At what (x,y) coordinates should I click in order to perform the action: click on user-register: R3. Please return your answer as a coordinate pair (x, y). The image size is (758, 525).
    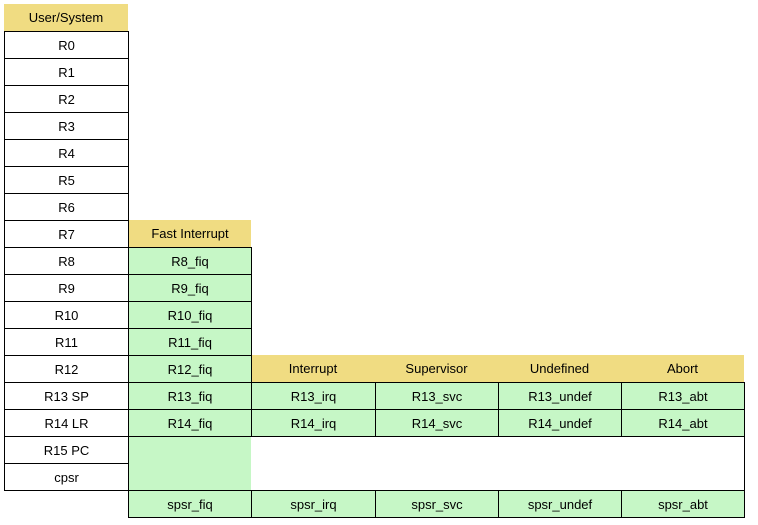
    Looking at the image, I should click on (66, 126).